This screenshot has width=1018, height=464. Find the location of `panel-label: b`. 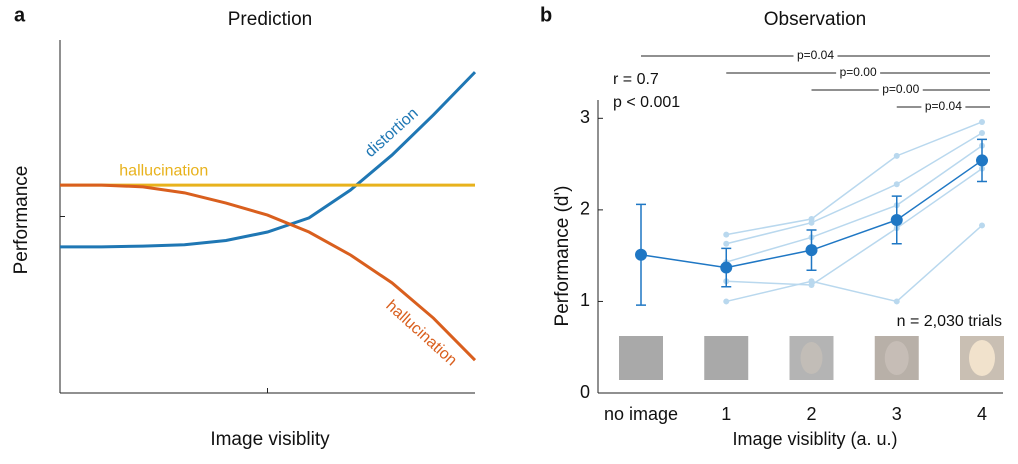

panel-label: b is located at coordinates (546, 15).